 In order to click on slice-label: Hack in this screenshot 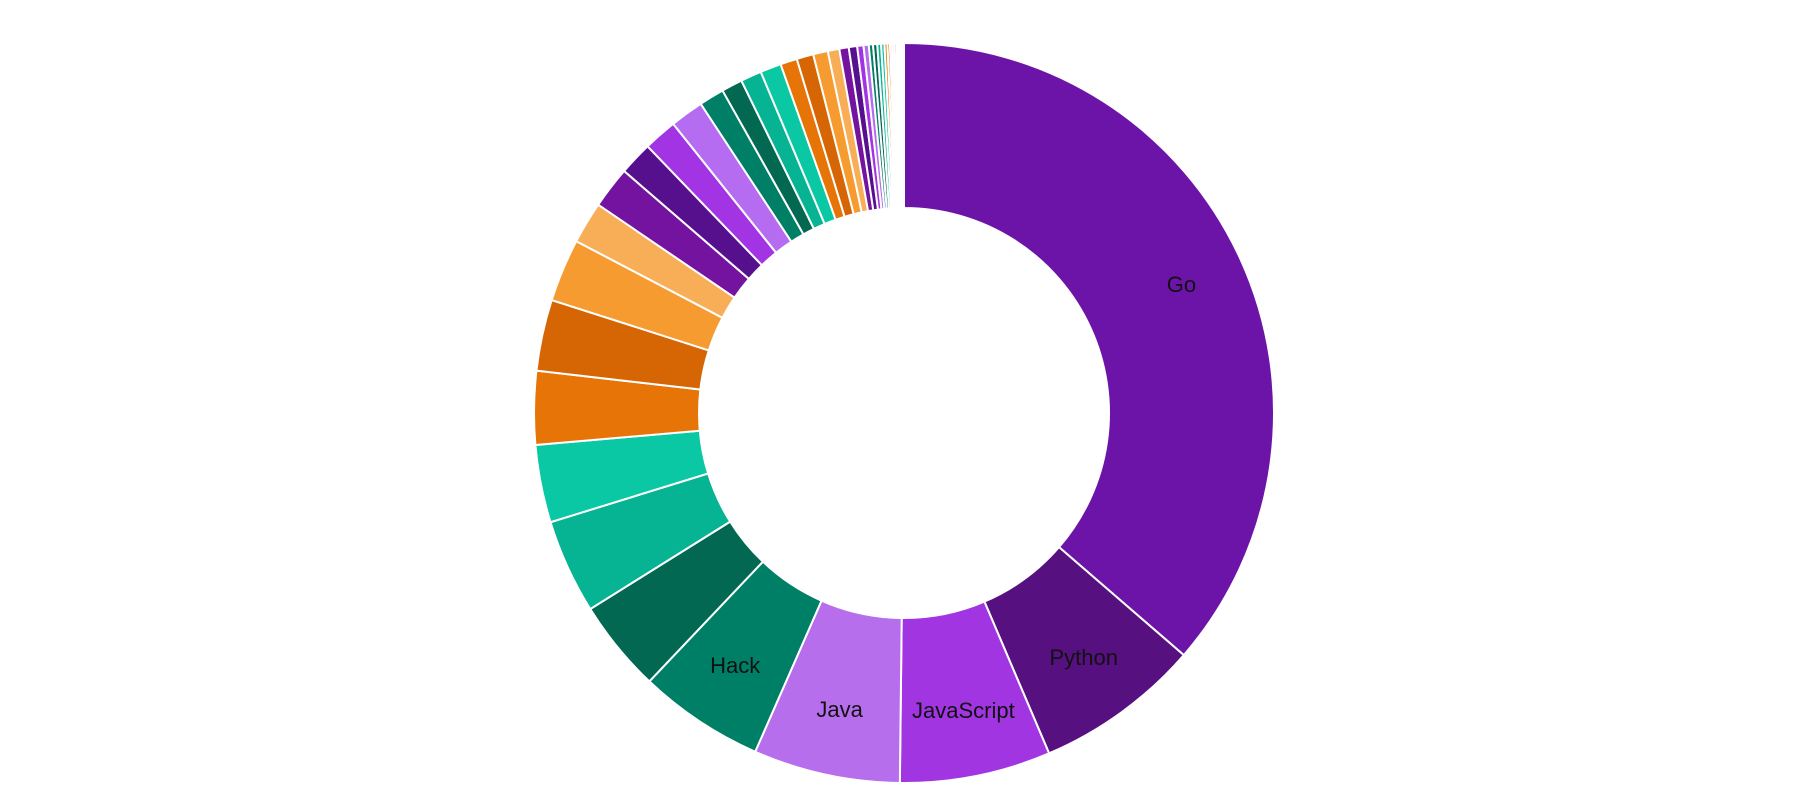, I will do `click(735, 665)`.